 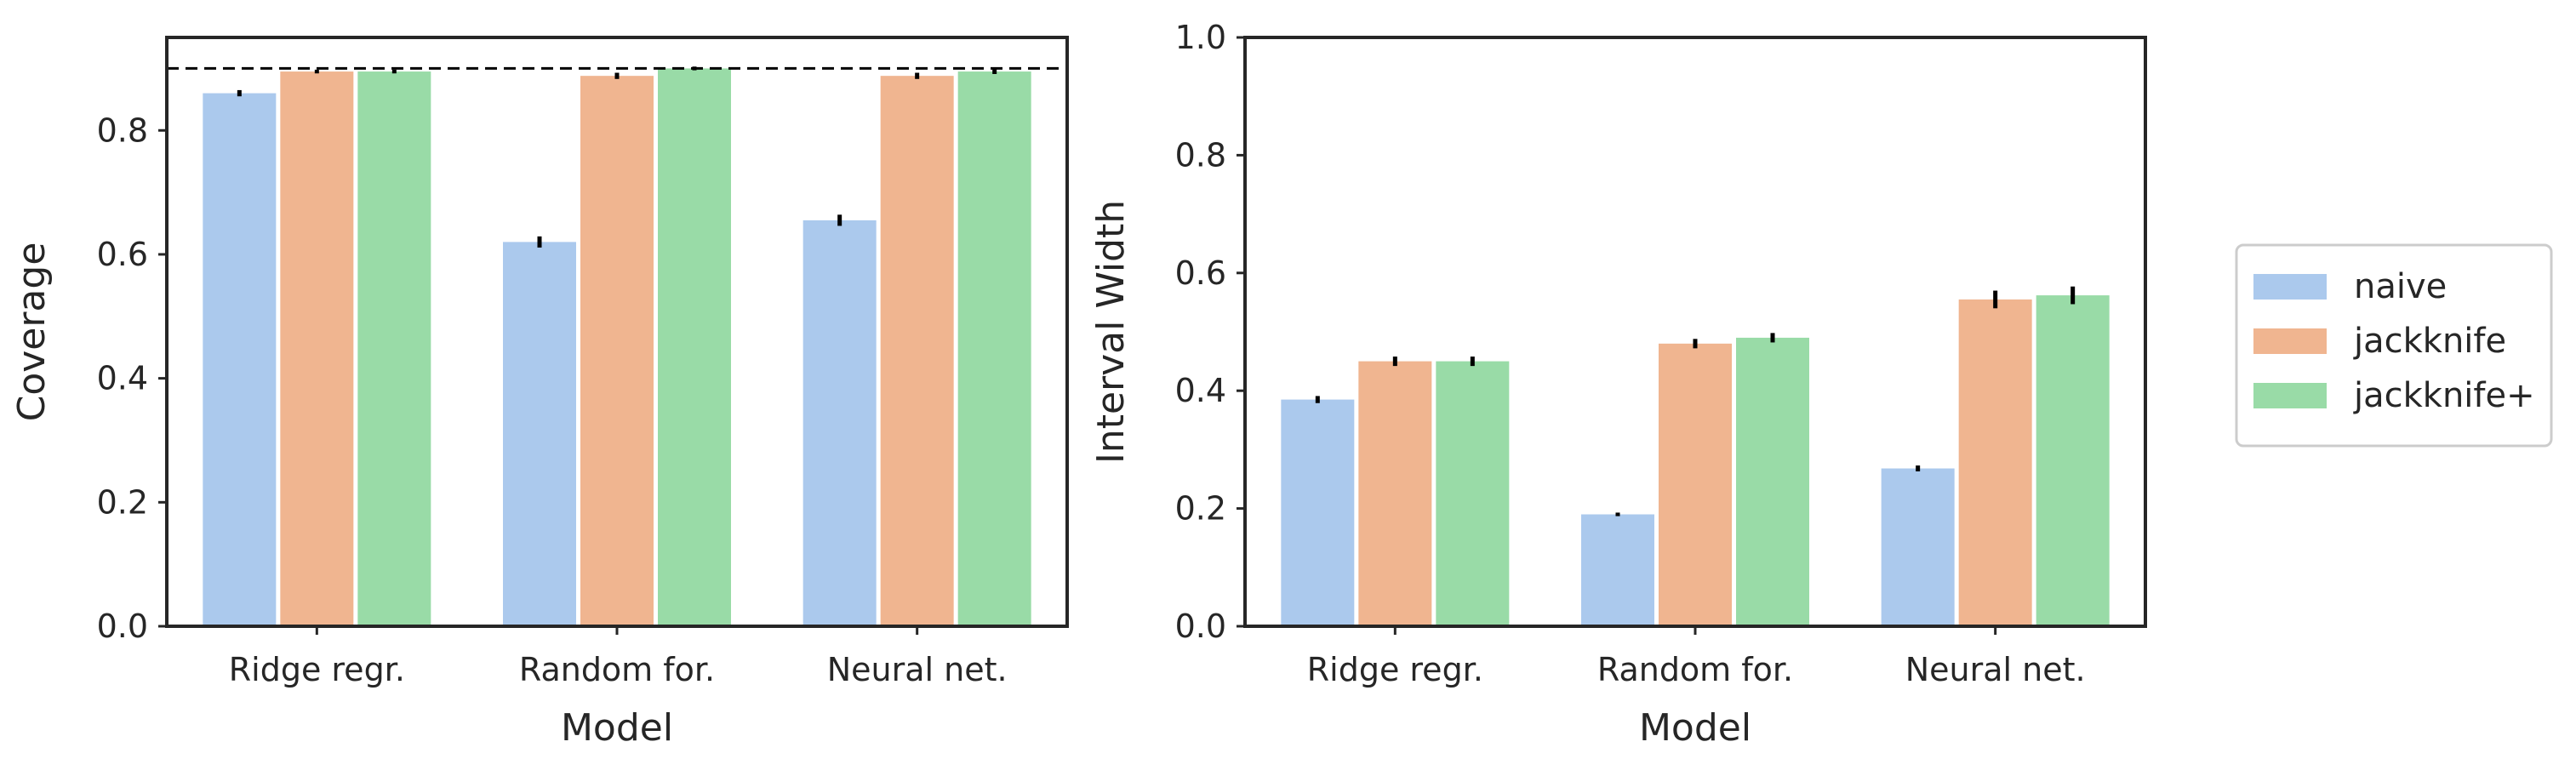 What do you see at coordinates (2429, 341) in the screenshot?
I see `legend-label: jackknife` at bounding box center [2429, 341].